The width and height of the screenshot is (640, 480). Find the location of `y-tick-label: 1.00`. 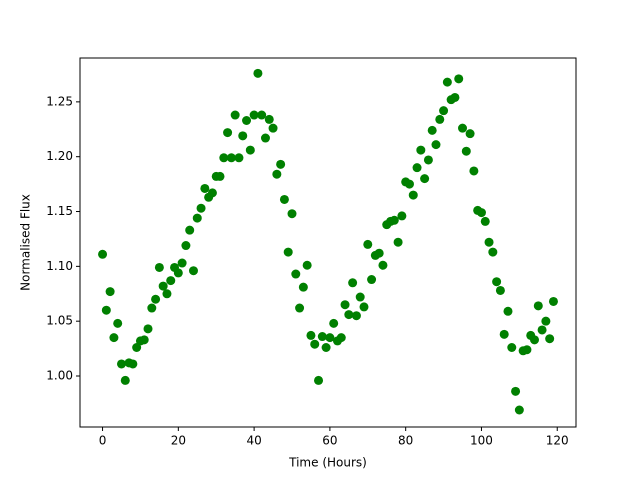

y-tick-label: 1.00 is located at coordinates (59, 376).